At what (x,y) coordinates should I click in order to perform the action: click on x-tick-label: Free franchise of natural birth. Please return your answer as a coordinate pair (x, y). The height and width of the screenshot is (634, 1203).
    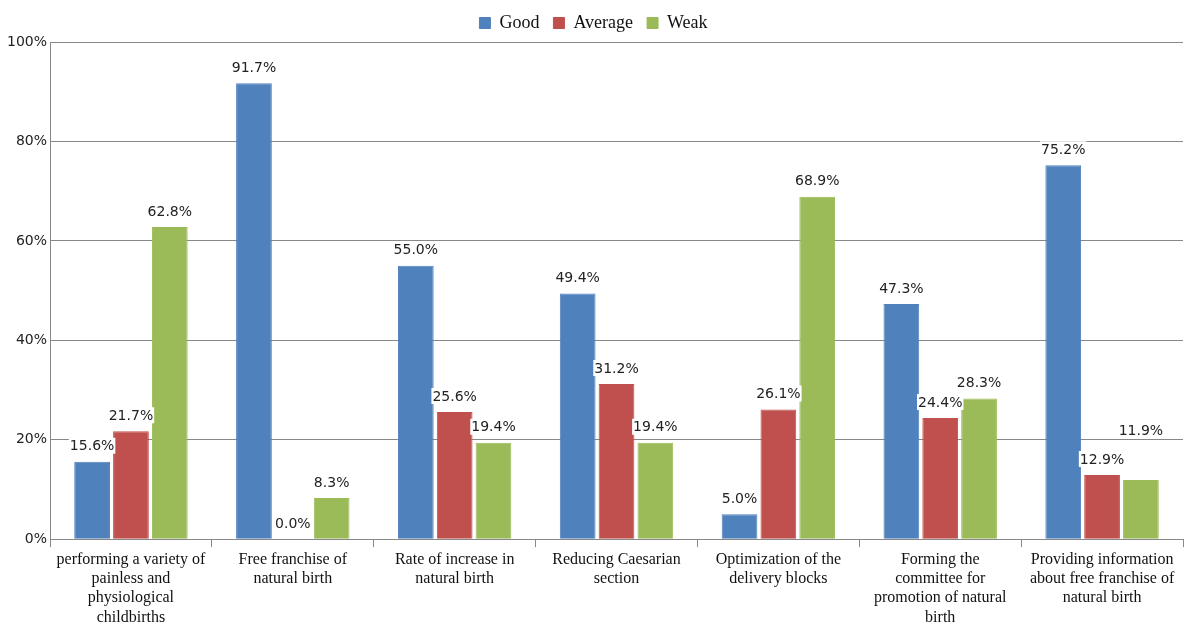
    Looking at the image, I should click on (293, 568).